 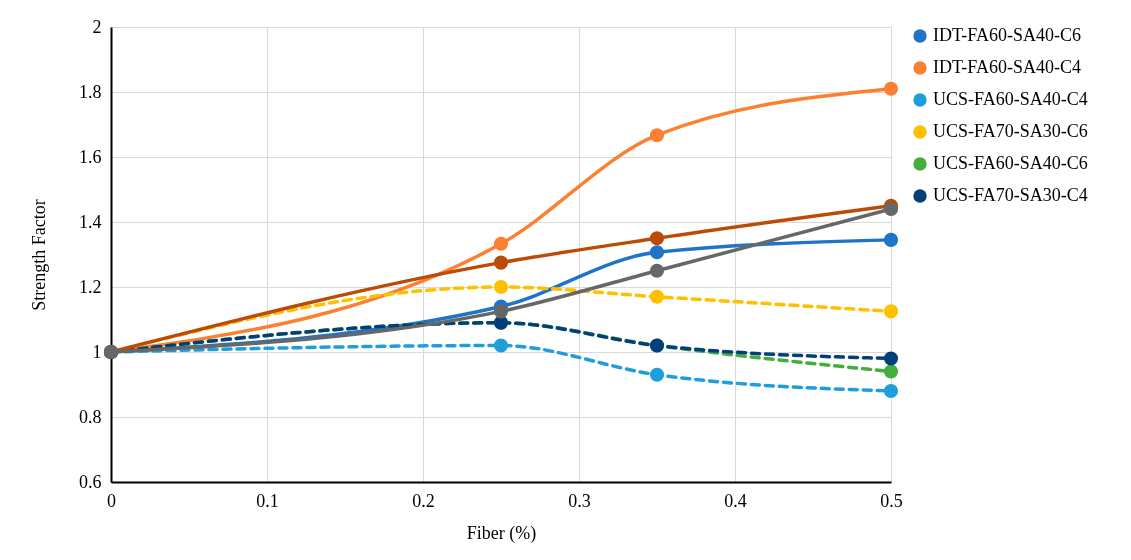 I want to click on x-axis-title: Fiber (%), so click(x=501, y=533).